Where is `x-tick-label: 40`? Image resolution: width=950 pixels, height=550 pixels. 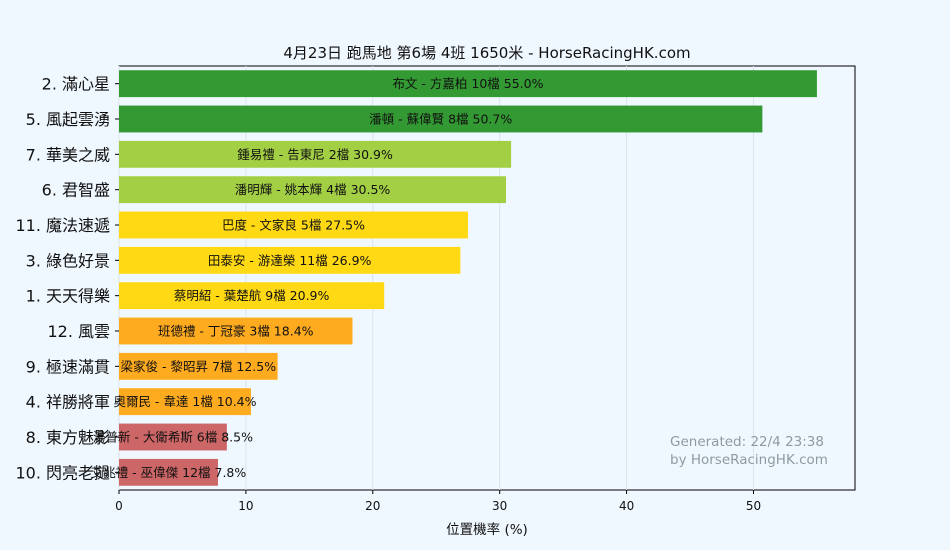
x-tick-label: 40 is located at coordinates (626, 506).